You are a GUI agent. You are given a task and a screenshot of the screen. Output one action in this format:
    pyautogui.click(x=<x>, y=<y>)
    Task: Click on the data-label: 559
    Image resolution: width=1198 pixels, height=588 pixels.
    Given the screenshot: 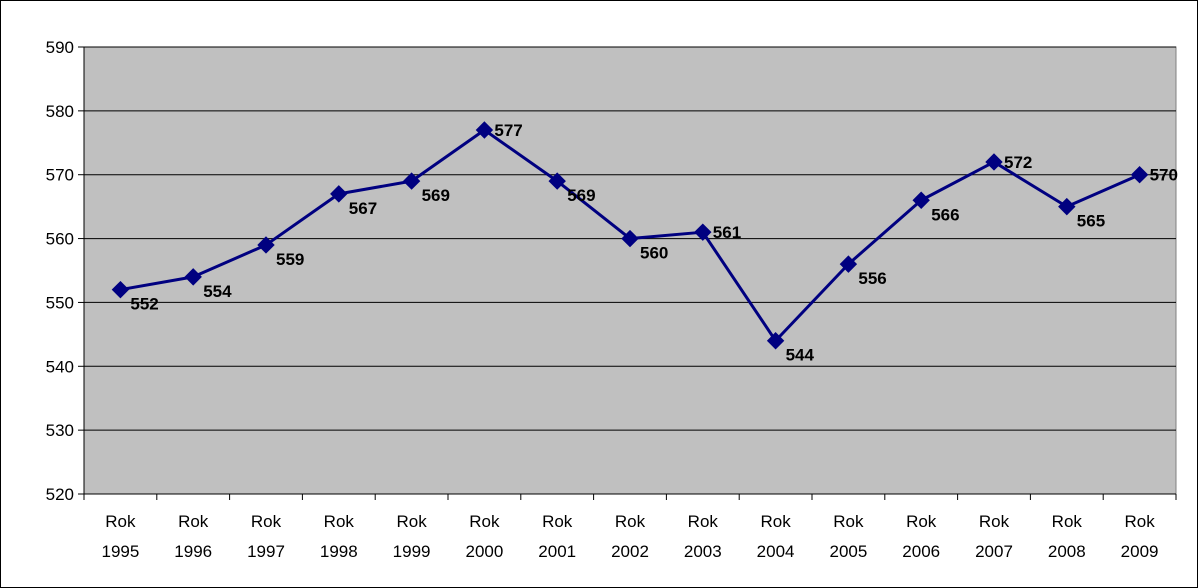 What is the action you would take?
    pyautogui.click(x=290, y=259)
    